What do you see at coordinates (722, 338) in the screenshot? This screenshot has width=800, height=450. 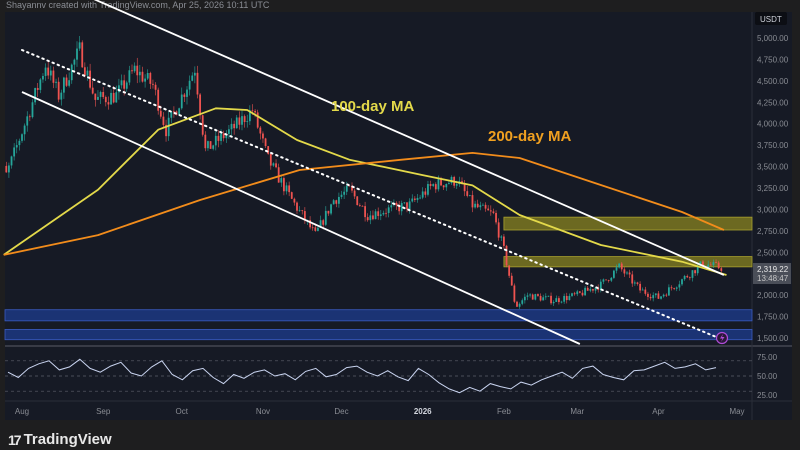 I see `alert-icon` at bounding box center [722, 338].